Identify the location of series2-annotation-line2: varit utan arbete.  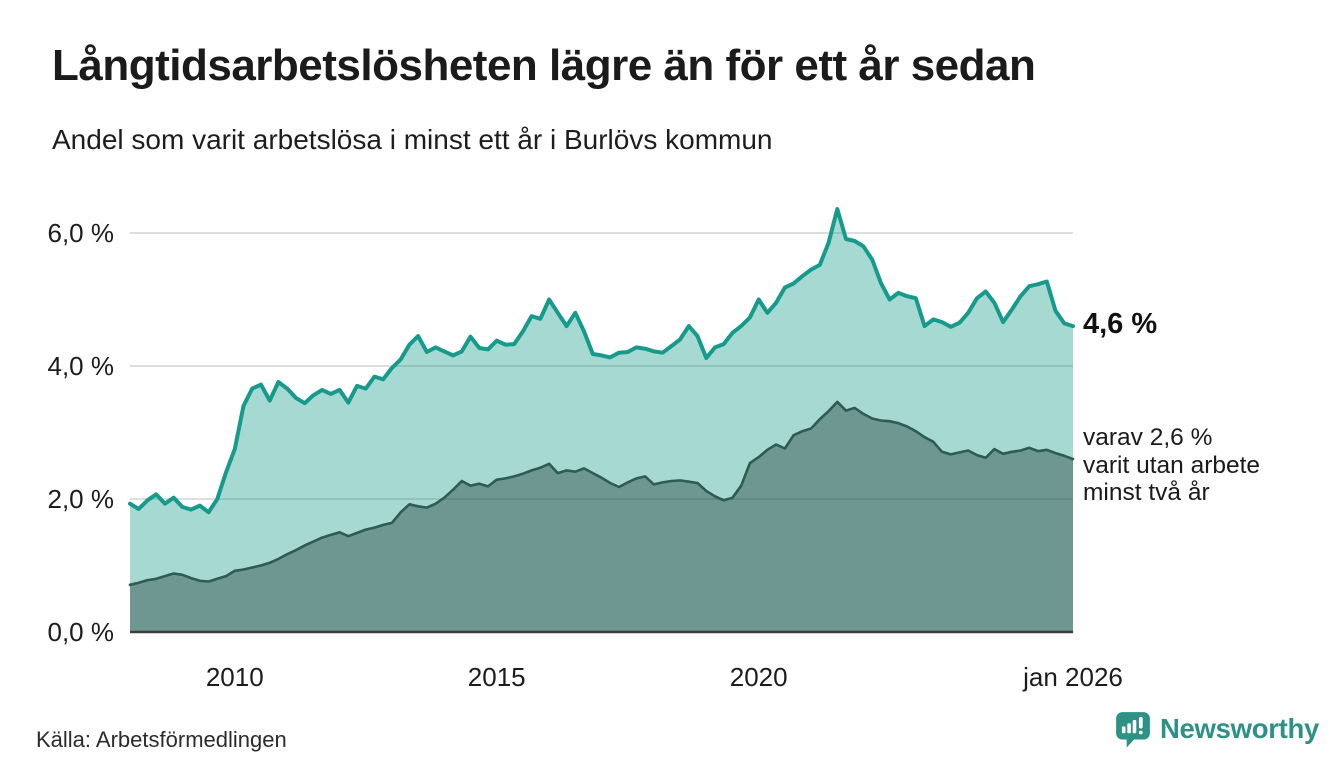
(1172, 465).